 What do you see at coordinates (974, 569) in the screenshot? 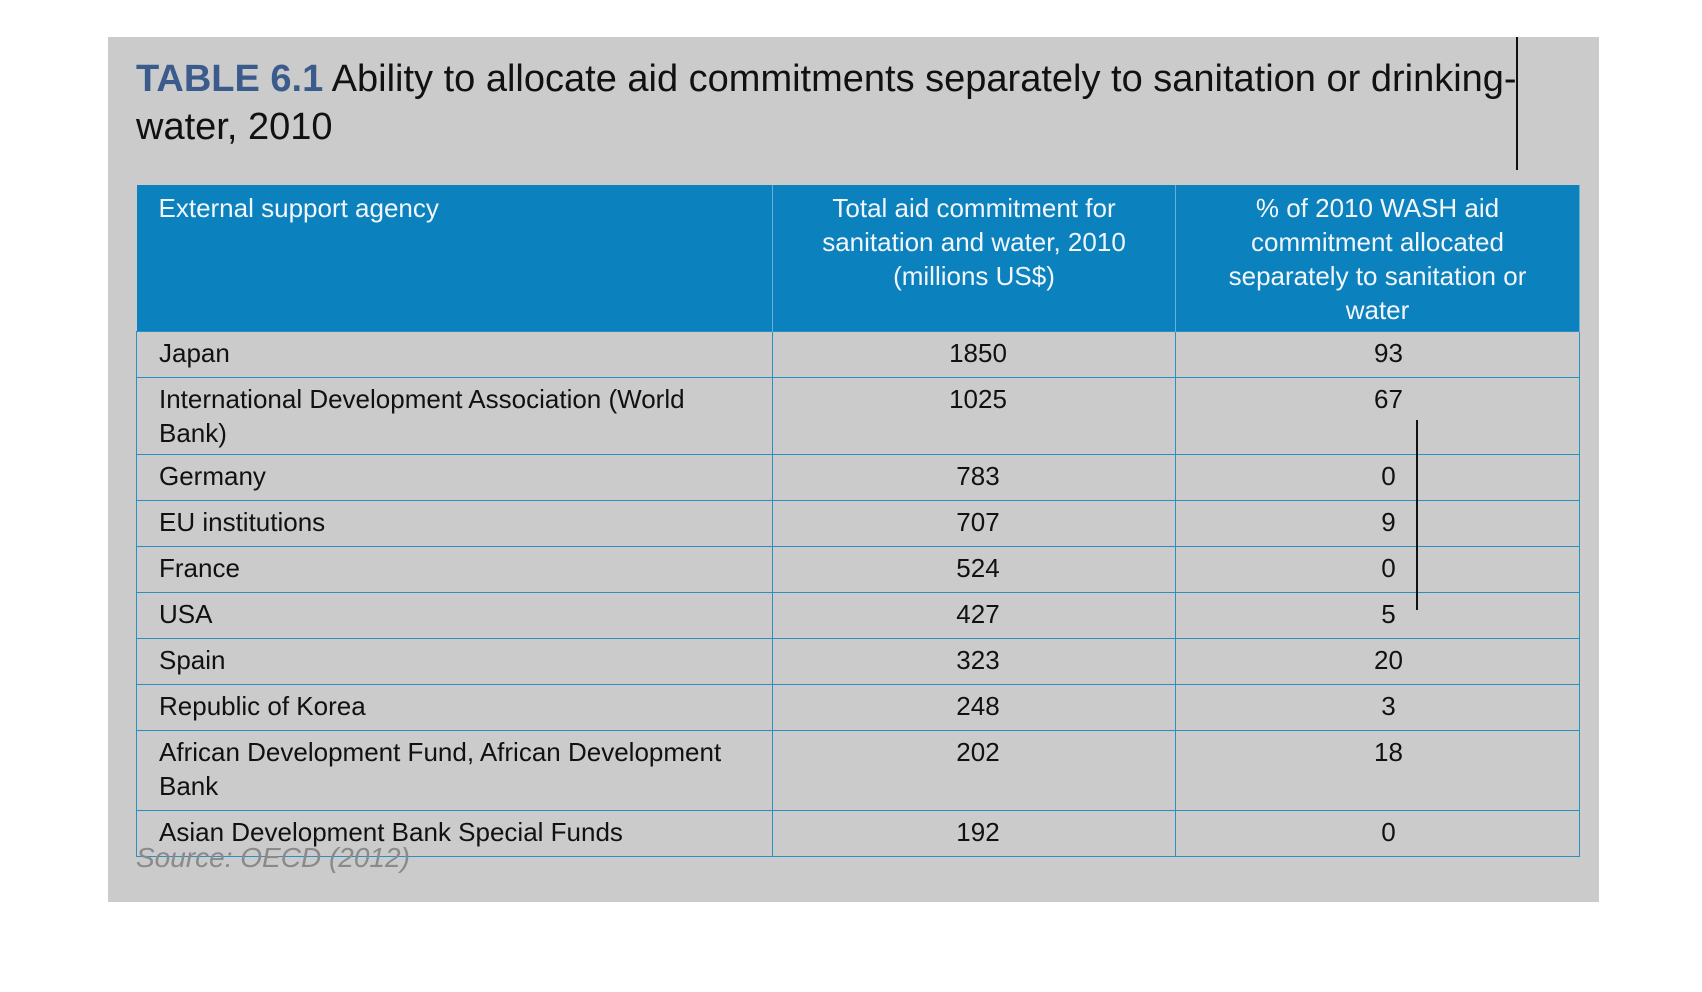
I see `total-commitment: 524` at bounding box center [974, 569].